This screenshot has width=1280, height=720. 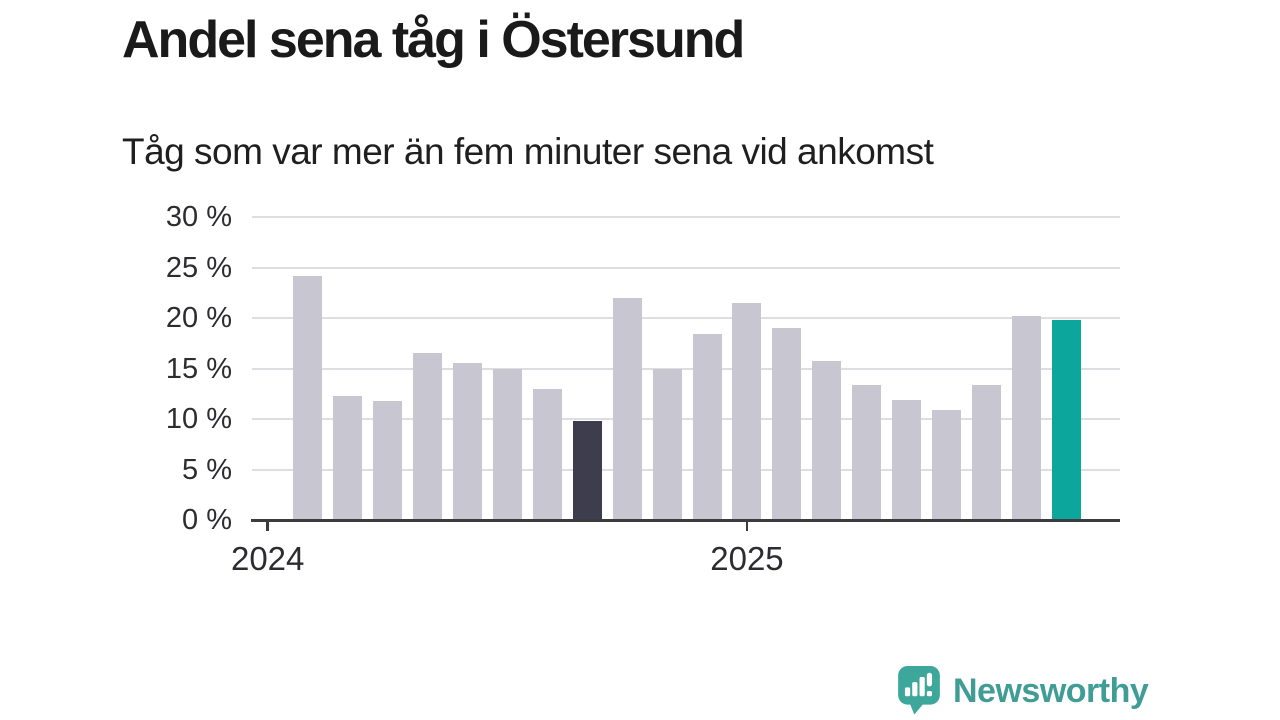 I want to click on bar-mar-2025, so click(x=827, y=440).